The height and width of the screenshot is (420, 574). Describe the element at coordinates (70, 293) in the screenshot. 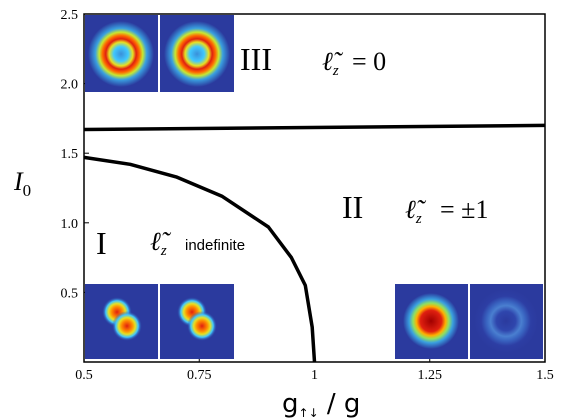

I see `y-tick-label: 0.5` at that location.